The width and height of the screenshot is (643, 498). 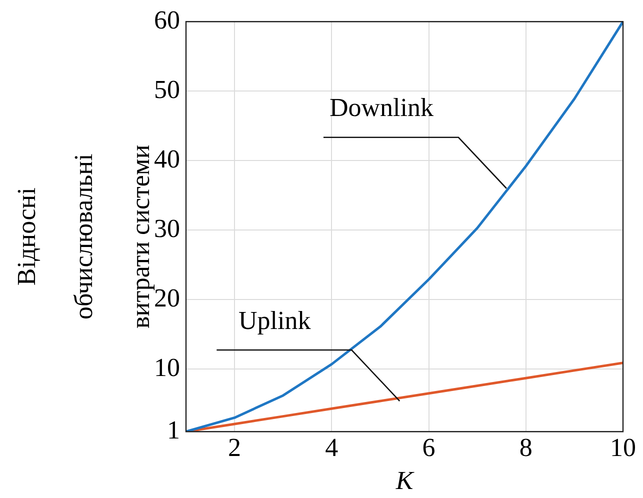 What do you see at coordinates (167, 19) in the screenshot?
I see `y-tick-label: 60` at bounding box center [167, 19].